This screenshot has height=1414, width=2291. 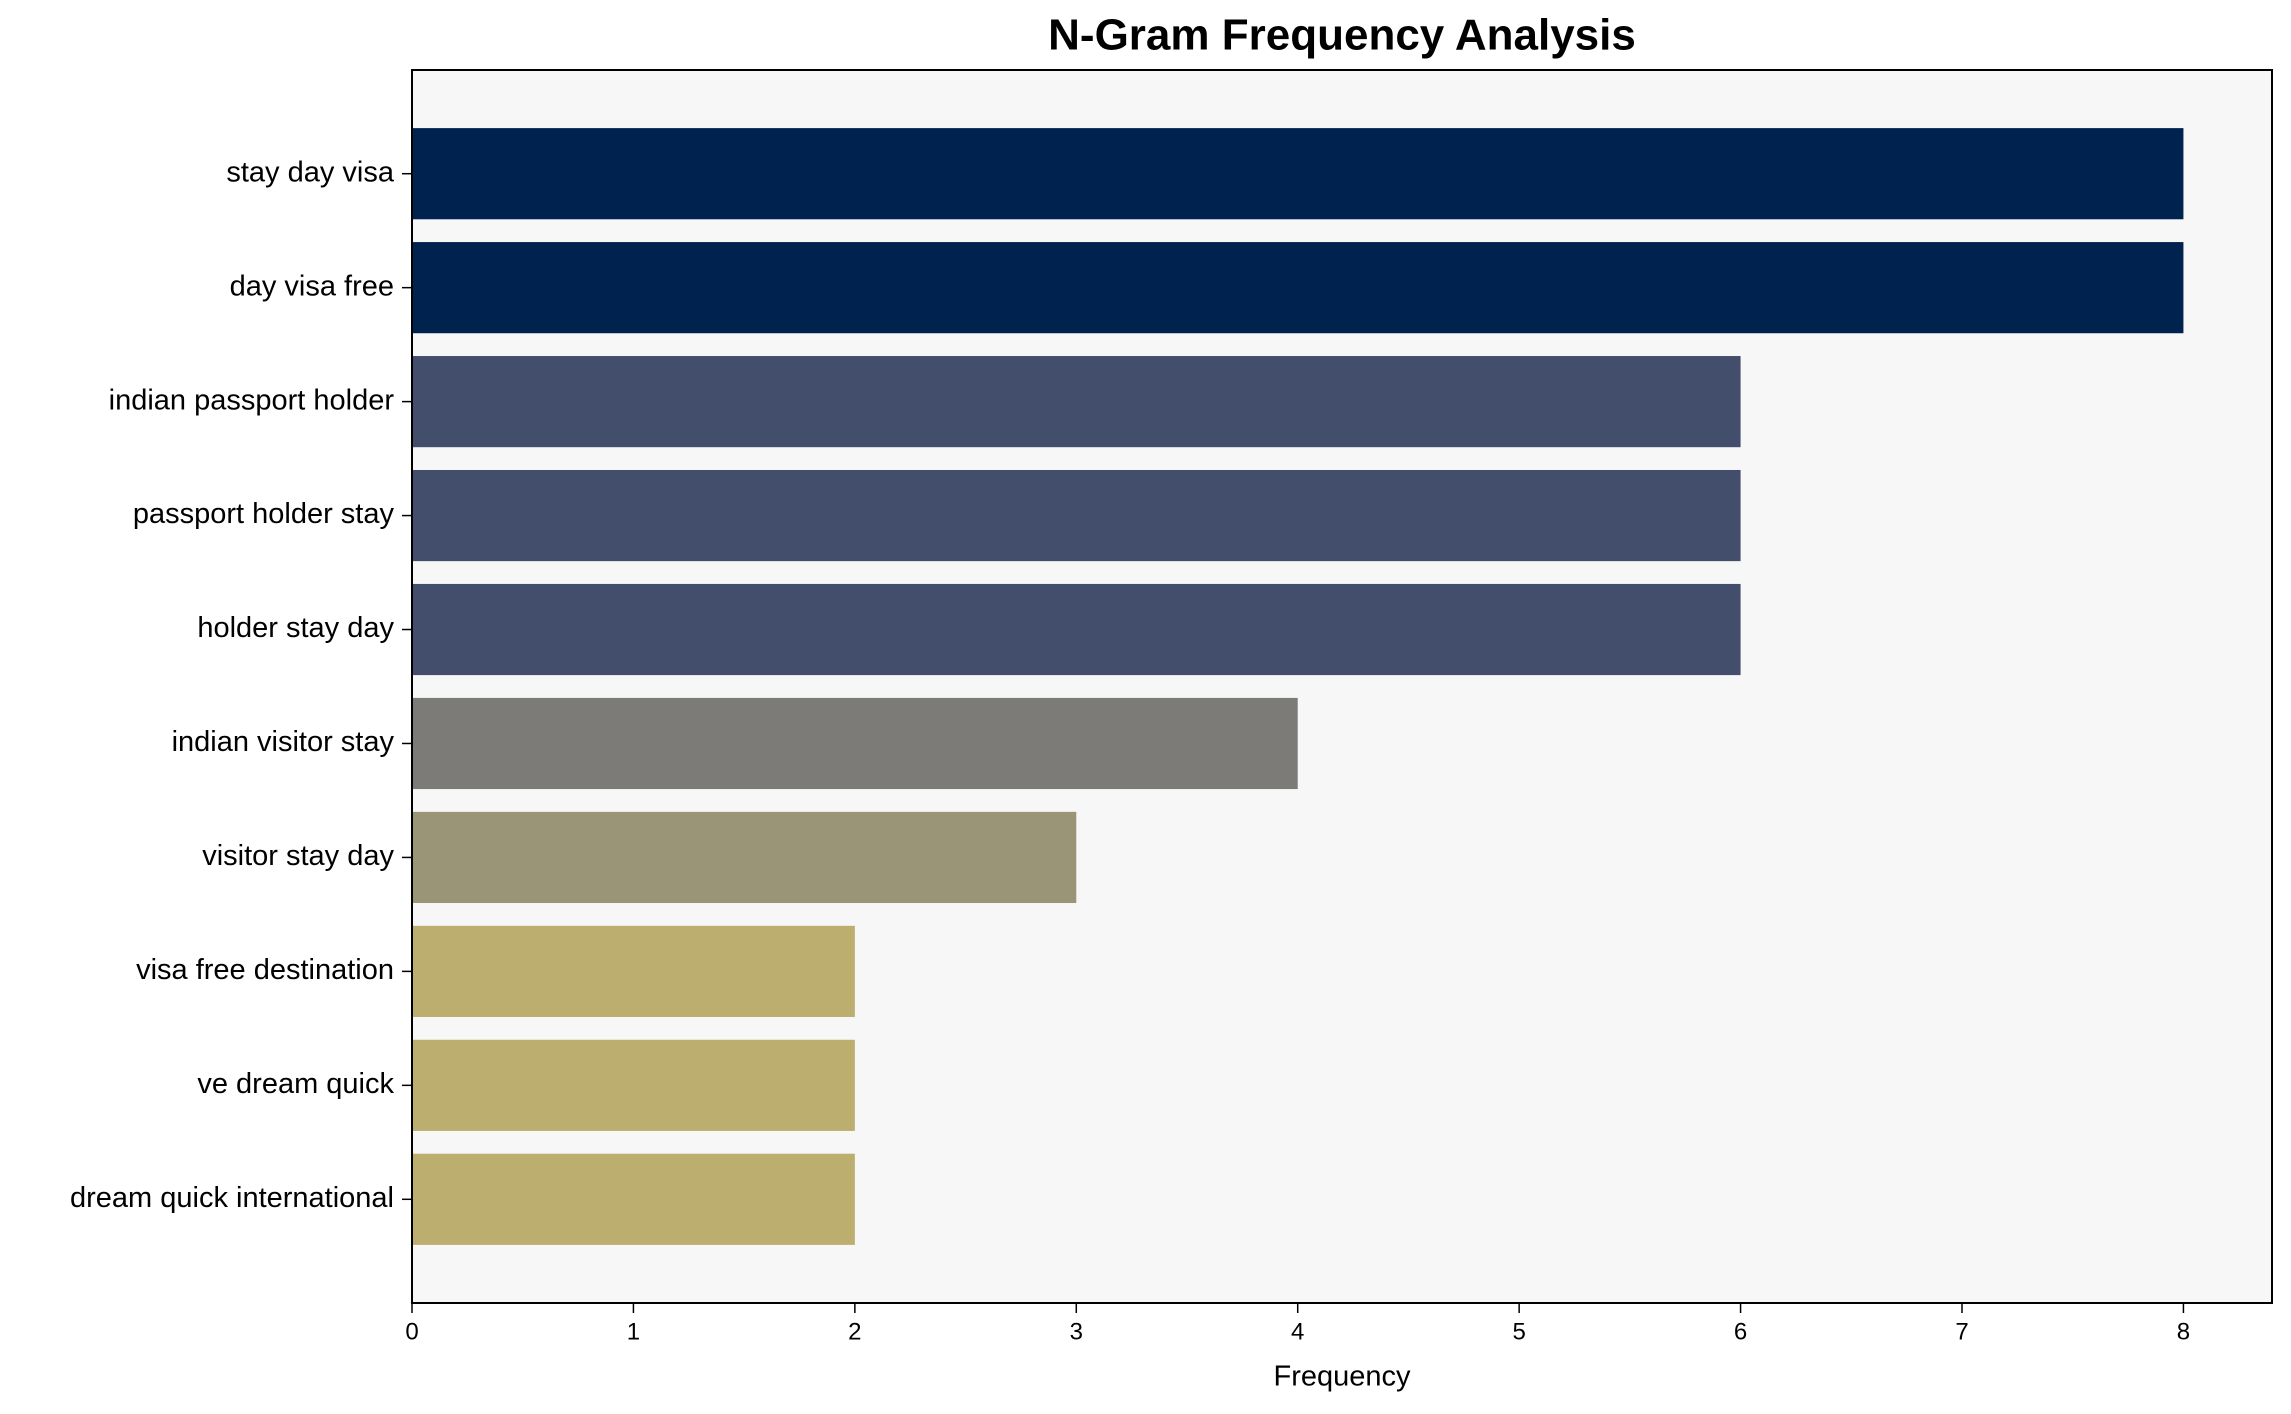 What do you see at coordinates (265, 970) in the screenshot?
I see `y-tick-label: visa free destination` at bounding box center [265, 970].